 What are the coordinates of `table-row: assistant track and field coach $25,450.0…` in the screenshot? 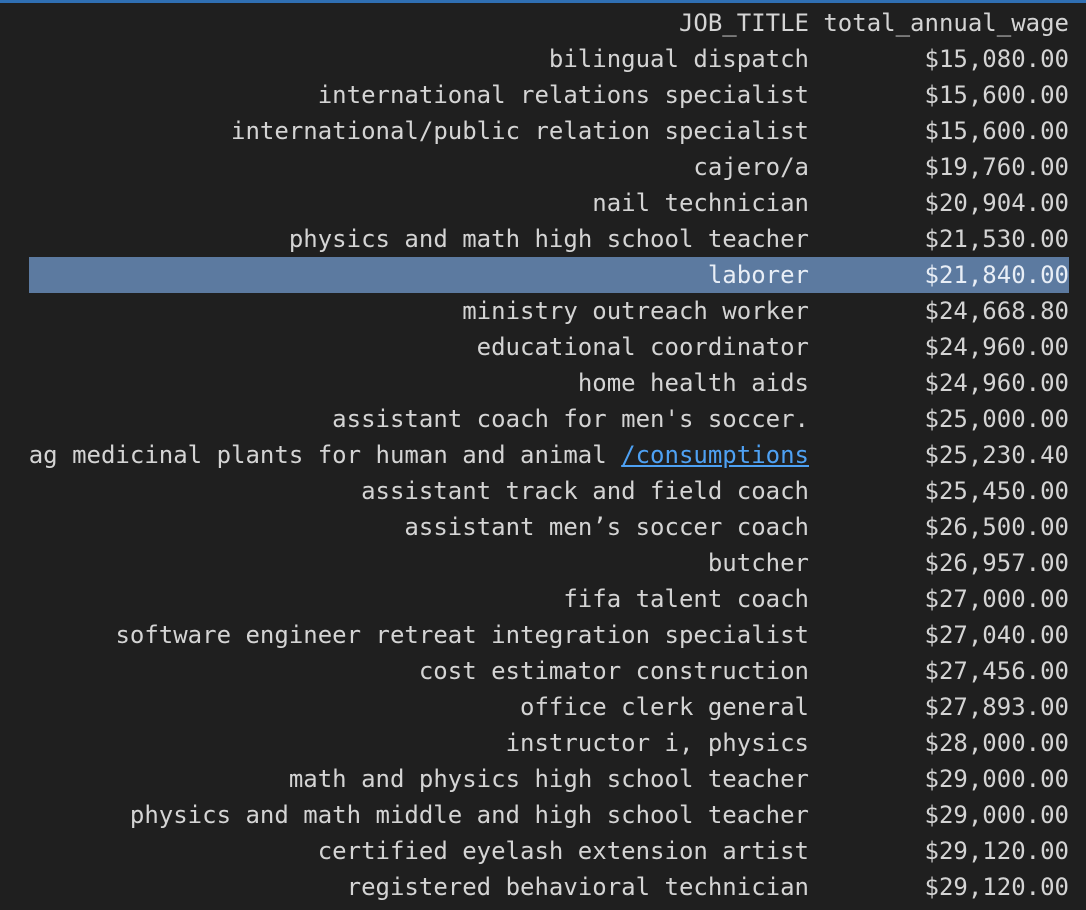 It's located at (549, 491).